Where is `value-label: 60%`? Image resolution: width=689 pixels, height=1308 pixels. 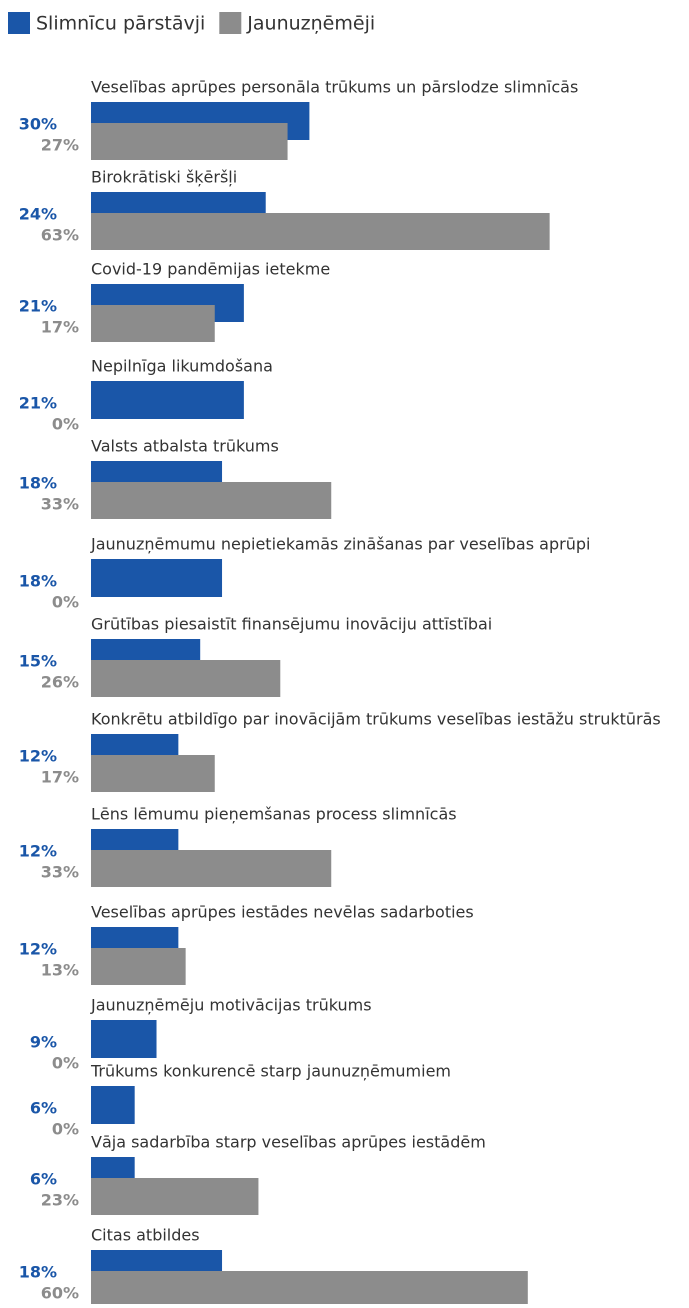
value-label: 60% is located at coordinates (60, 1293).